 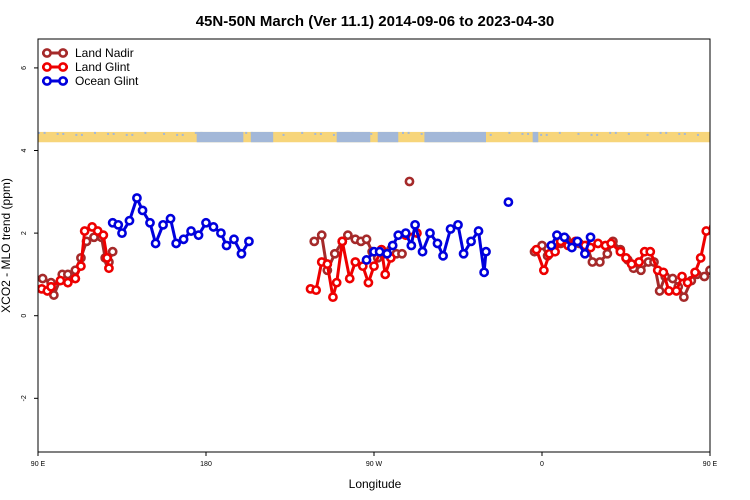 I want to click on x-tick-label: 180, so click(x=206, y=464).